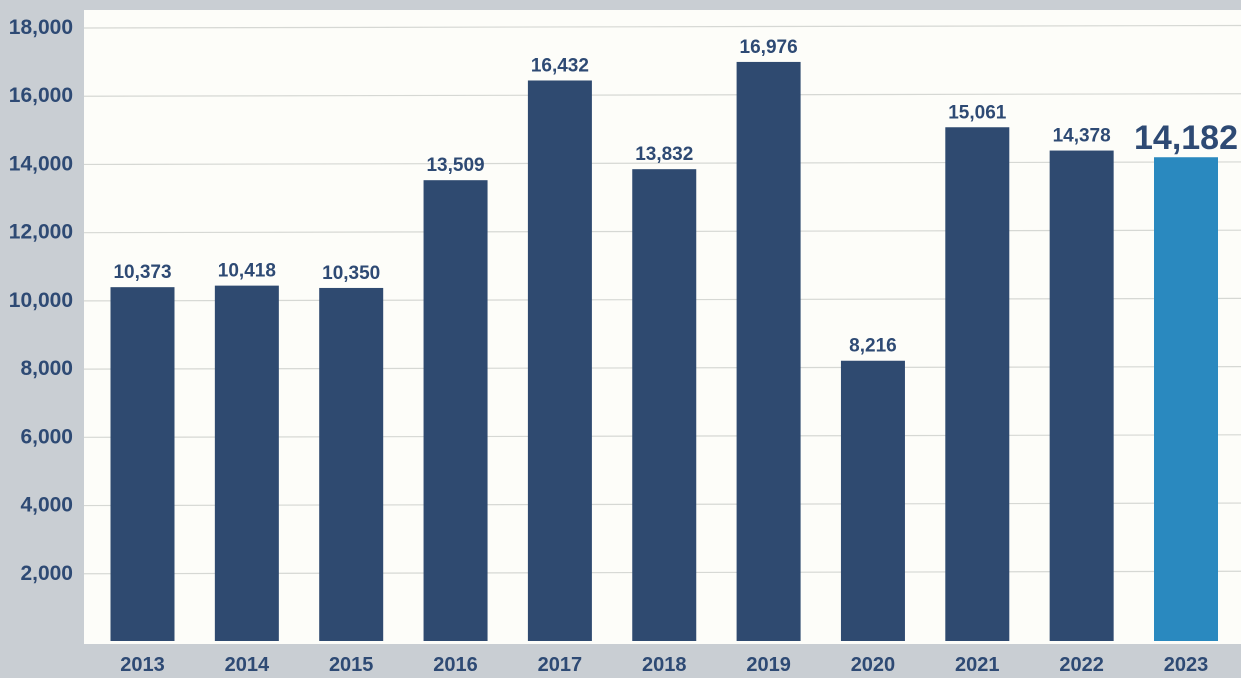 The height and width of the screenshot is (678, 1241). Describe the element at coordinates (41, 163) in the screenshot. I see `y-tick-label: 14,000` at that location.